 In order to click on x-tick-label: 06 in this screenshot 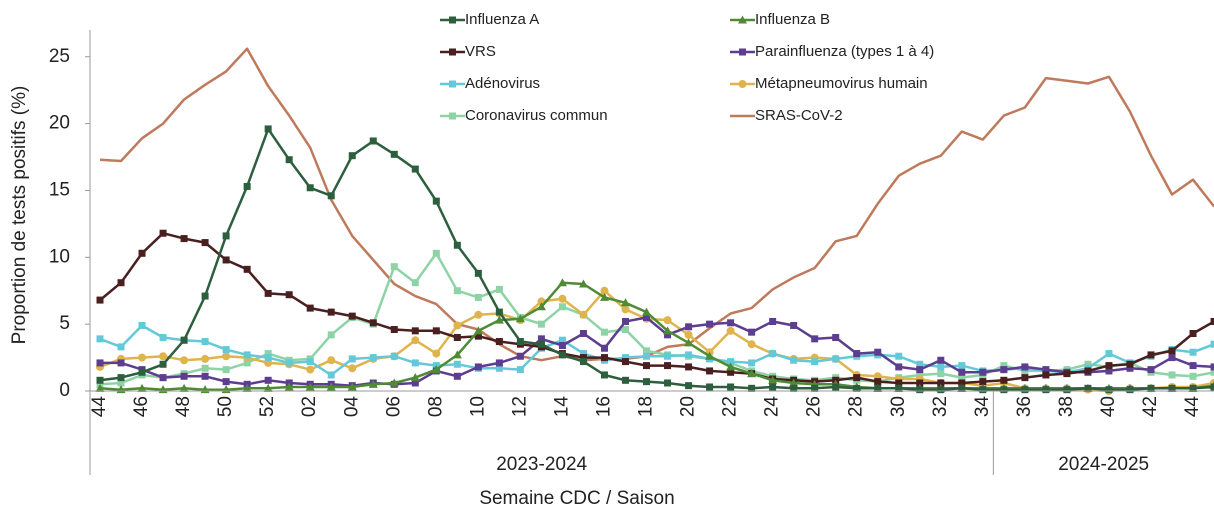, I will do `click(393, 406)`.